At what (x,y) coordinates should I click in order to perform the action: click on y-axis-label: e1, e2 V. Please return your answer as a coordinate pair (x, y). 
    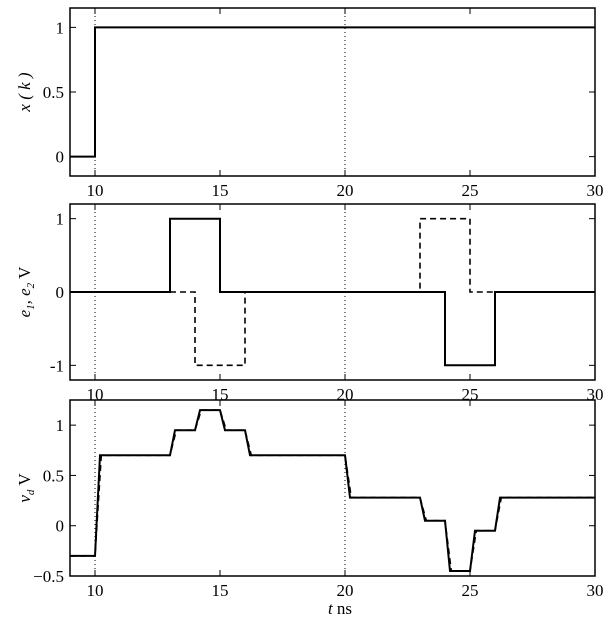
    Looking at the image, I should click on (26, 292).